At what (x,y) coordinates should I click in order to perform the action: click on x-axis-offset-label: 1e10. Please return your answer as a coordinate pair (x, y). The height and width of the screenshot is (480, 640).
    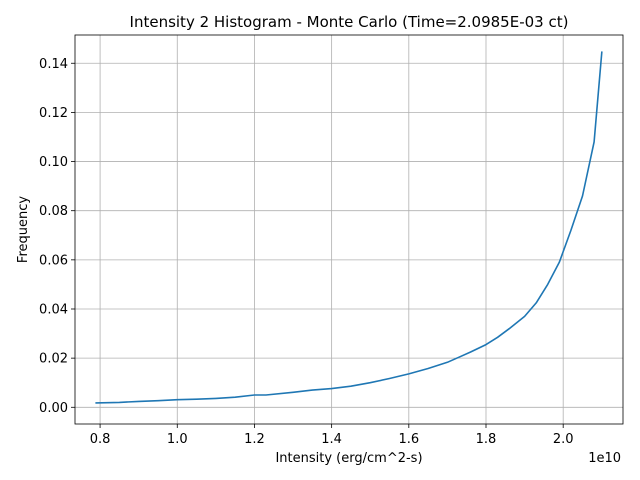
    Looking at the image, I should click on (604, 458).